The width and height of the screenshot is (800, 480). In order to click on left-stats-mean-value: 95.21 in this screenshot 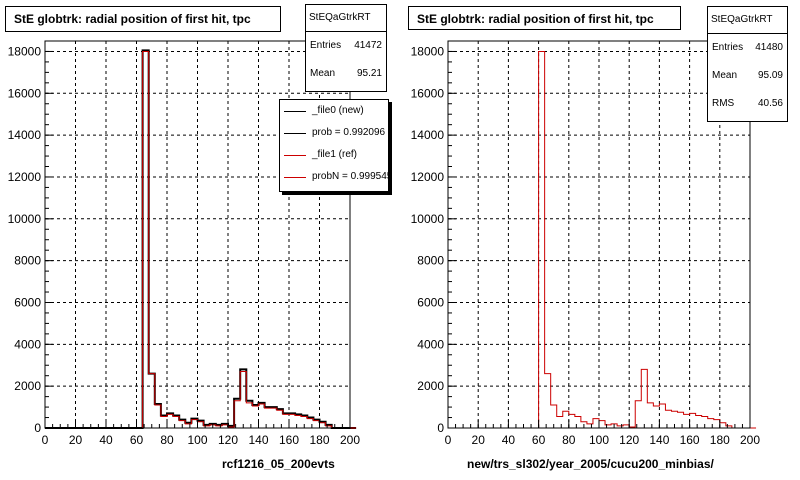, I will do `click(369, 73)`.